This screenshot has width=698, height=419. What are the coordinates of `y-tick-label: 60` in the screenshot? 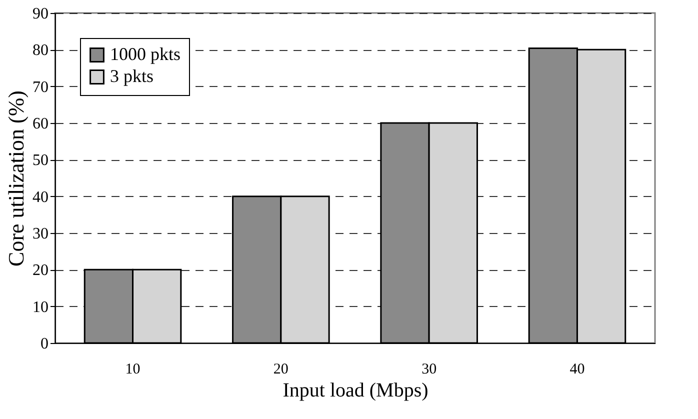 It's located at (40, 124).